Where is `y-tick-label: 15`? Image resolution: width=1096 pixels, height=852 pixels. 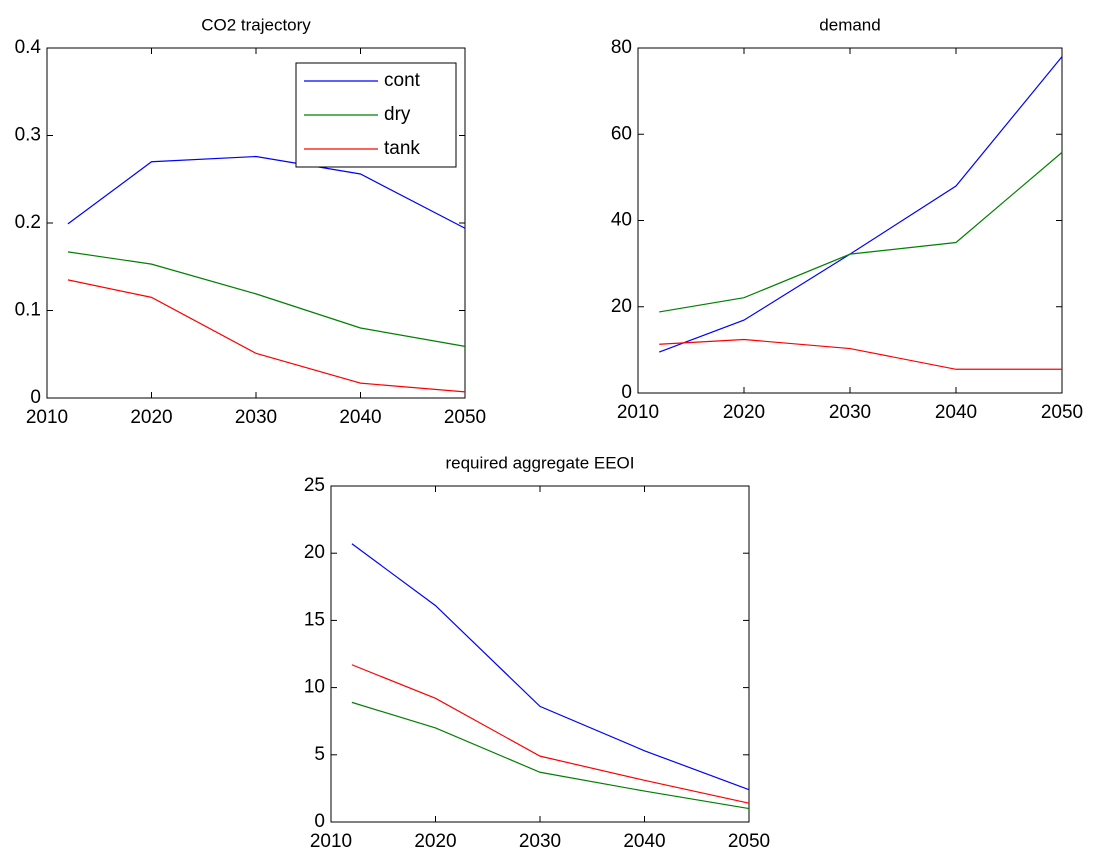 y-tick-label: 15 is located at coordinates (314, 619).